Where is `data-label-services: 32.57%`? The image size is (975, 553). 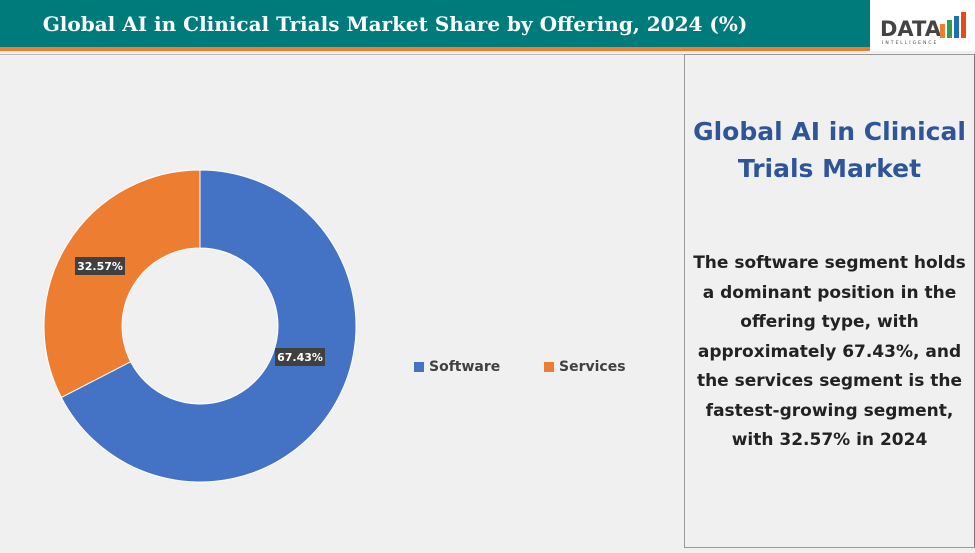 data-label-services: 32.57% is located at coordinates (100, 266).